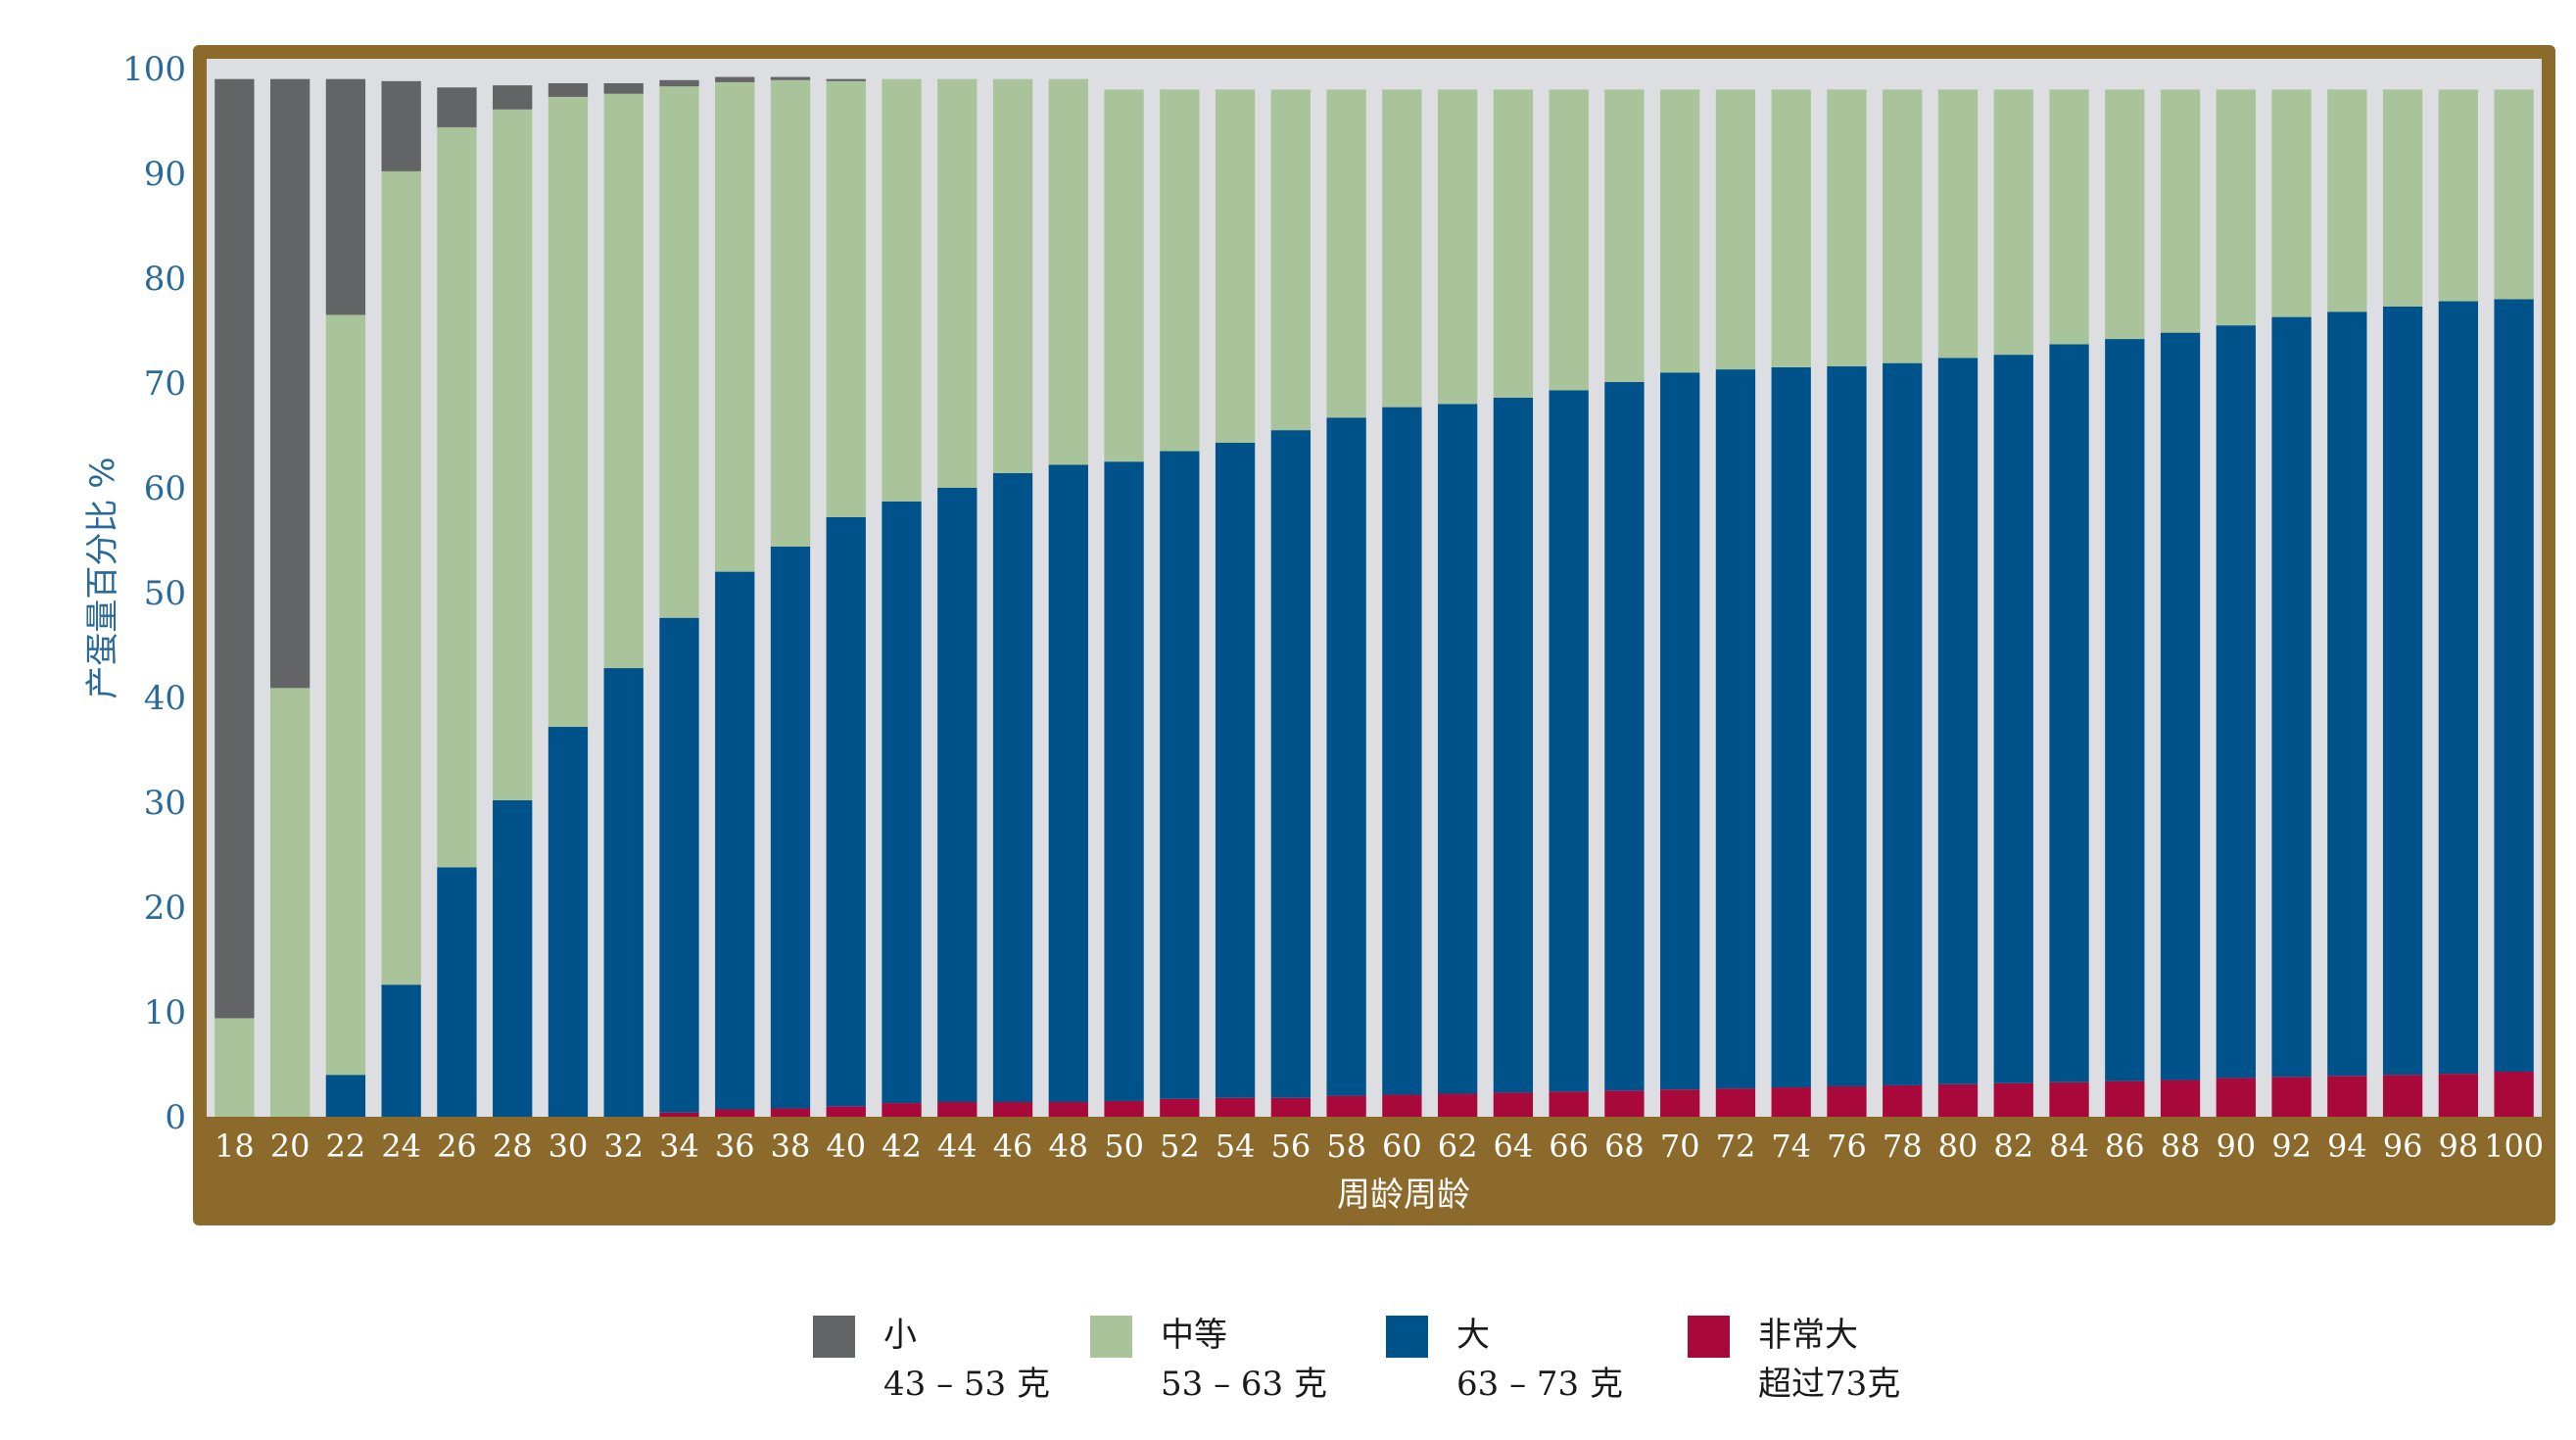 The height and width of the screenshot is (1440, 2576). I want to click on x-tick-label: 96, so click(2403, 1146).